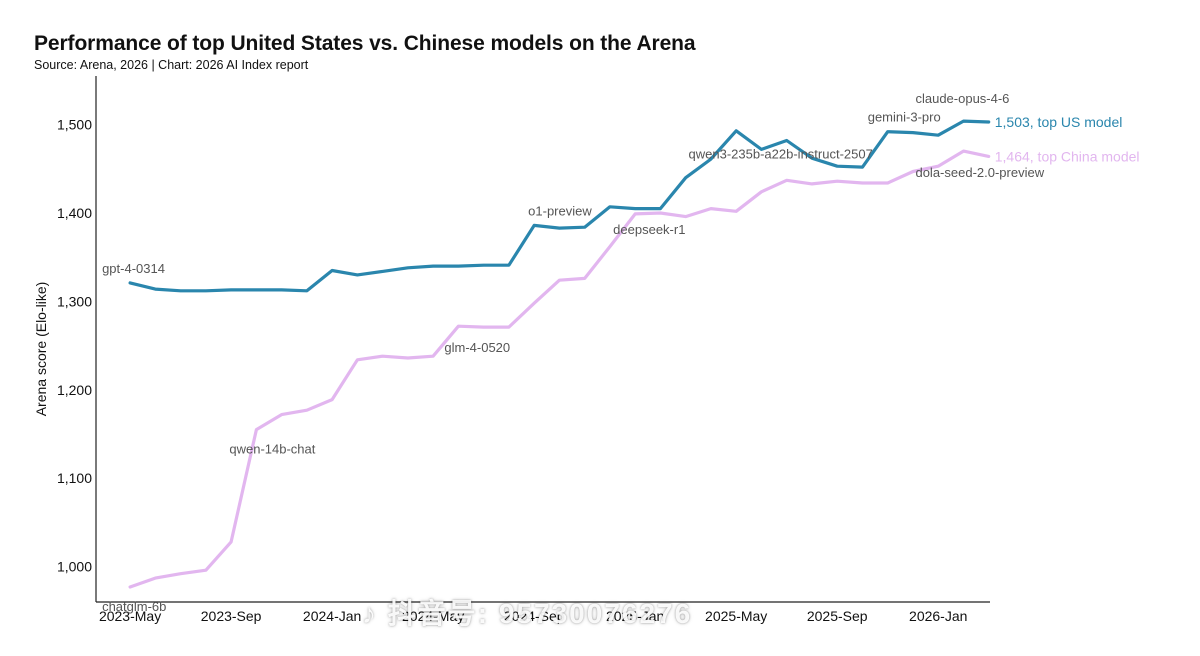 The height and width of the screenshot is (656, 1200). I want to click on annotation-label: o1-preview, so click(560, 210).